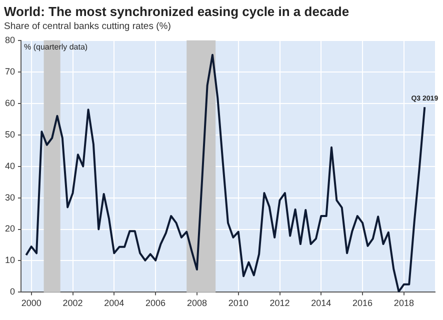 The image size is (443, 320). What do you see at coordinates (56, 47) in the screenshot?
I see `annotation: % (quarterly data)` at bounding box center [56, 47].